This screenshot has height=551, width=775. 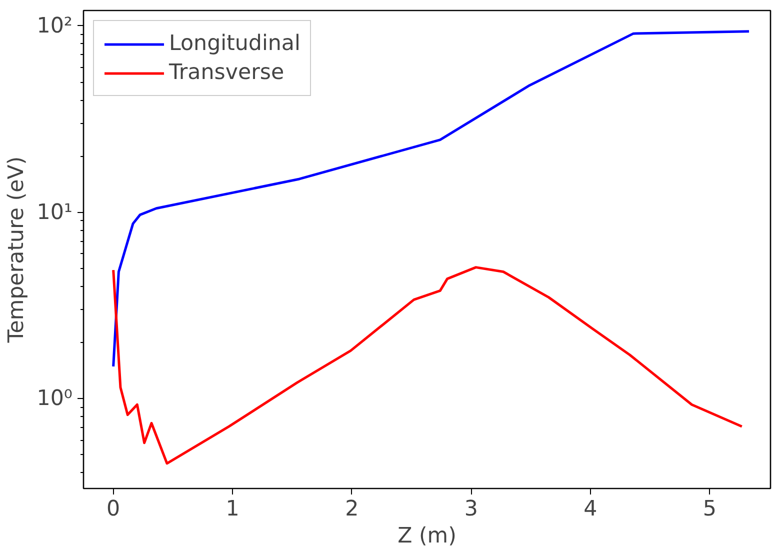 I want to click on x-axis-title: Z (m), so click(x=427, y=536).